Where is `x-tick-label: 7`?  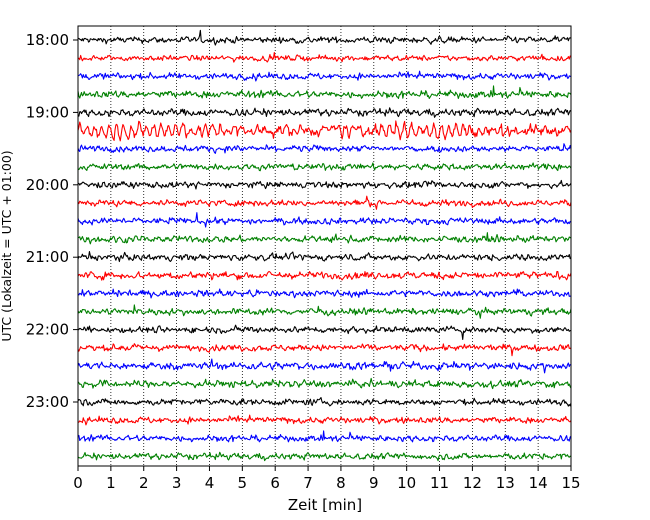
x-tick-label: 7 is located at coordinates (308, 483).